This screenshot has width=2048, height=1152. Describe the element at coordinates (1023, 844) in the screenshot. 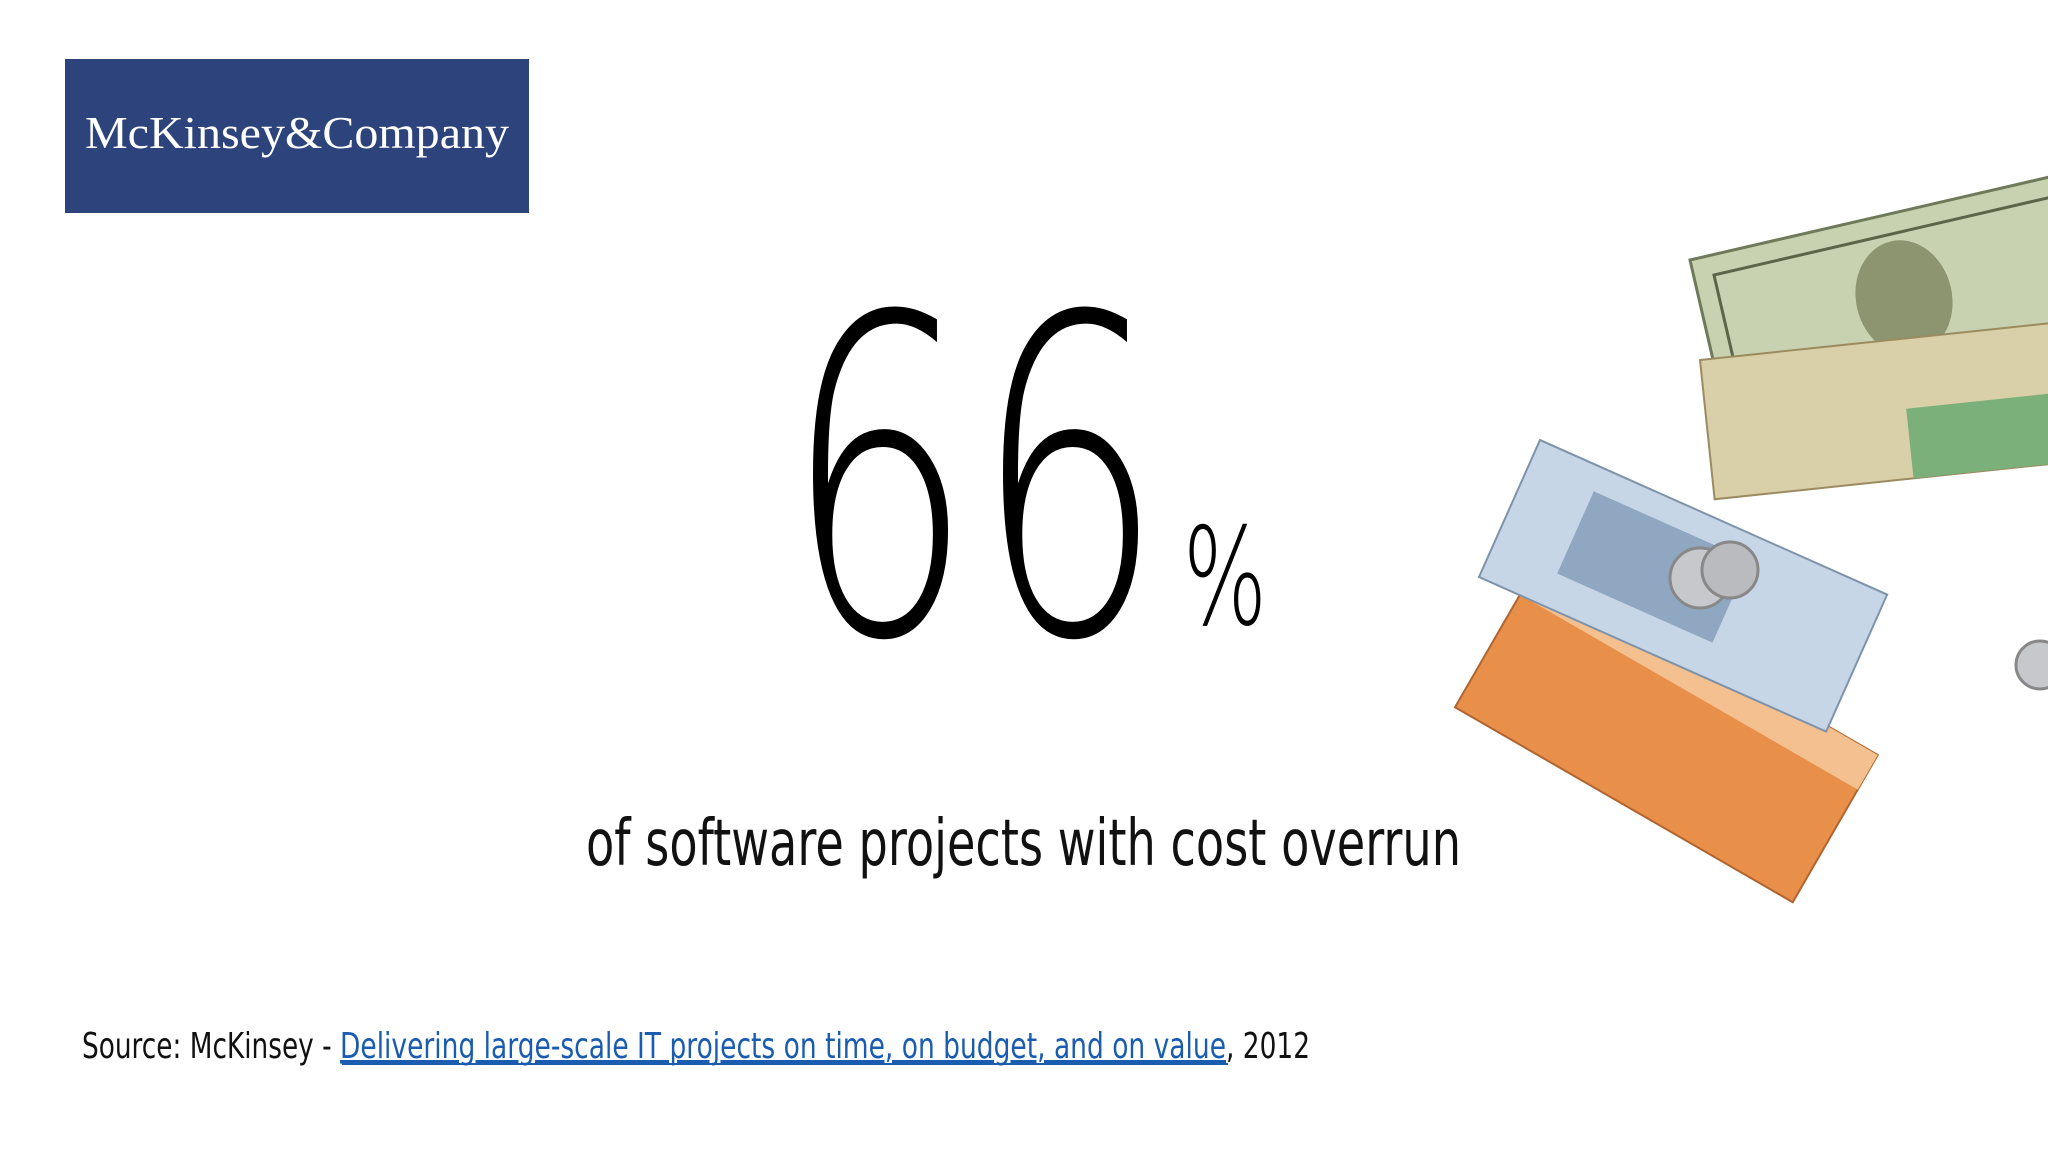

I see `subtitle: of software projects with cost overrun` at that location.